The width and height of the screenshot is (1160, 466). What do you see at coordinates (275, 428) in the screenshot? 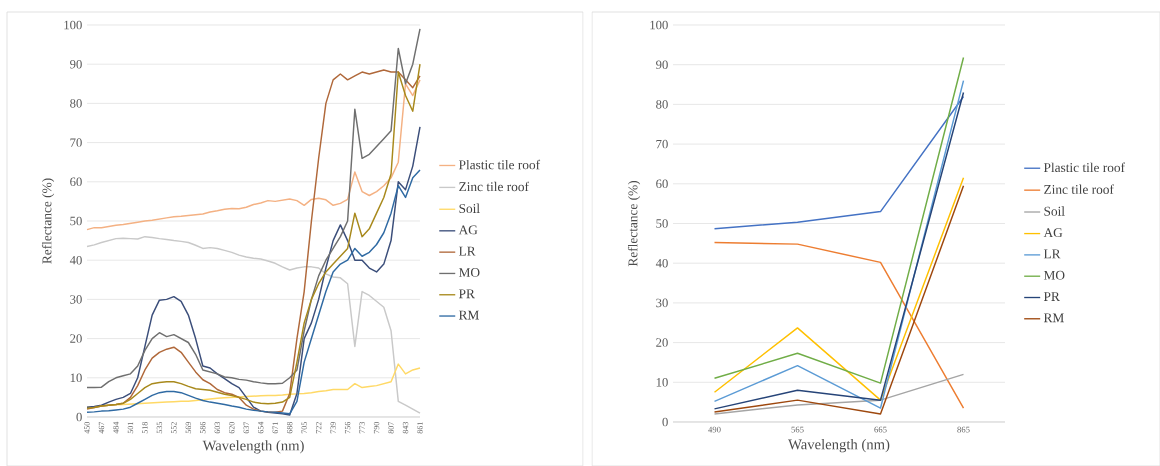
I see `x-tick-label: 671` at bounding box center [275, 428].